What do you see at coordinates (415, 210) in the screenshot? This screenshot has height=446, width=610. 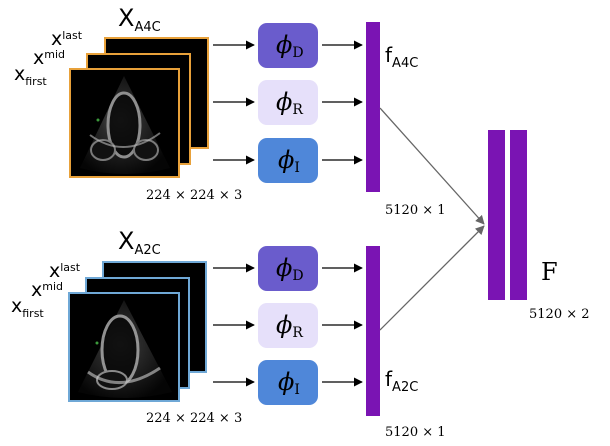 I see `feature-dims-a4c: 5120 × 1` at bounding box center [415, 210].